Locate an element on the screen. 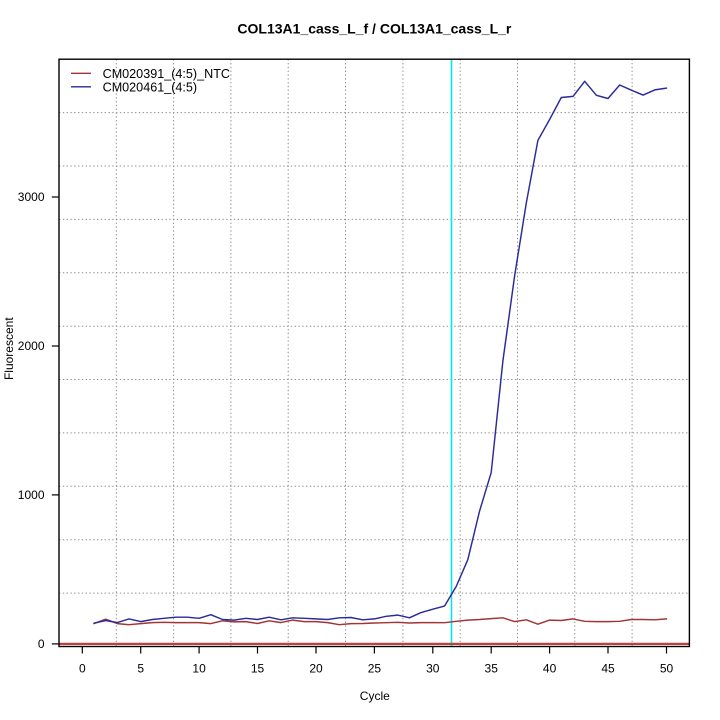  svg-text: 25 is located at coordinates (375, 669).